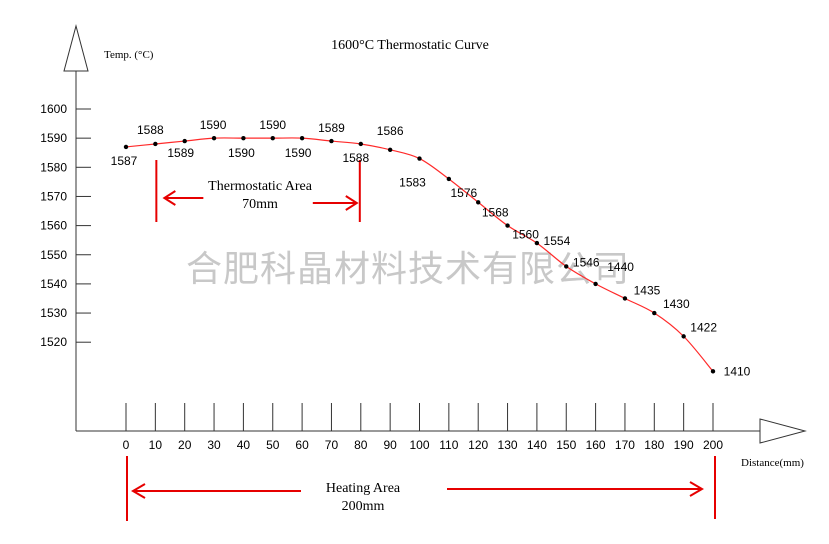  What do you see at coordinates (410, 45) in the screenshot?
I see `chart-title: 1600°C Thermostatic Curve` at bounding box center [410, 45].